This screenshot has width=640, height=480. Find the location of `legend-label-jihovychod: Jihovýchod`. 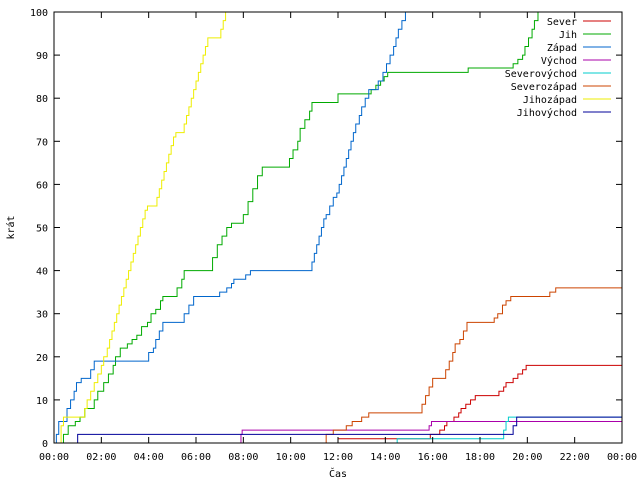

legend-label-jihovychod: Jihovýchod is located at coordinates (547, 113).